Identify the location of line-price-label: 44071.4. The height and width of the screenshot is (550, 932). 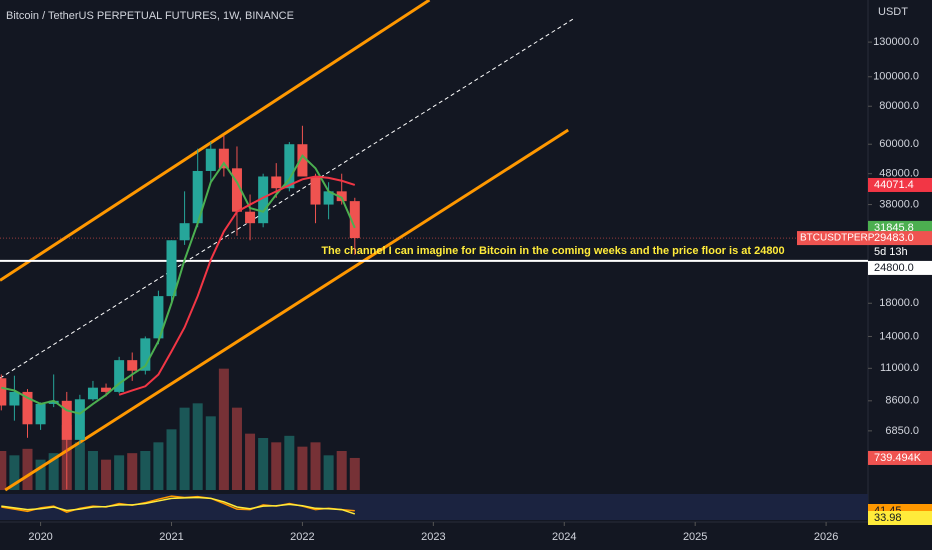
(894, 185).